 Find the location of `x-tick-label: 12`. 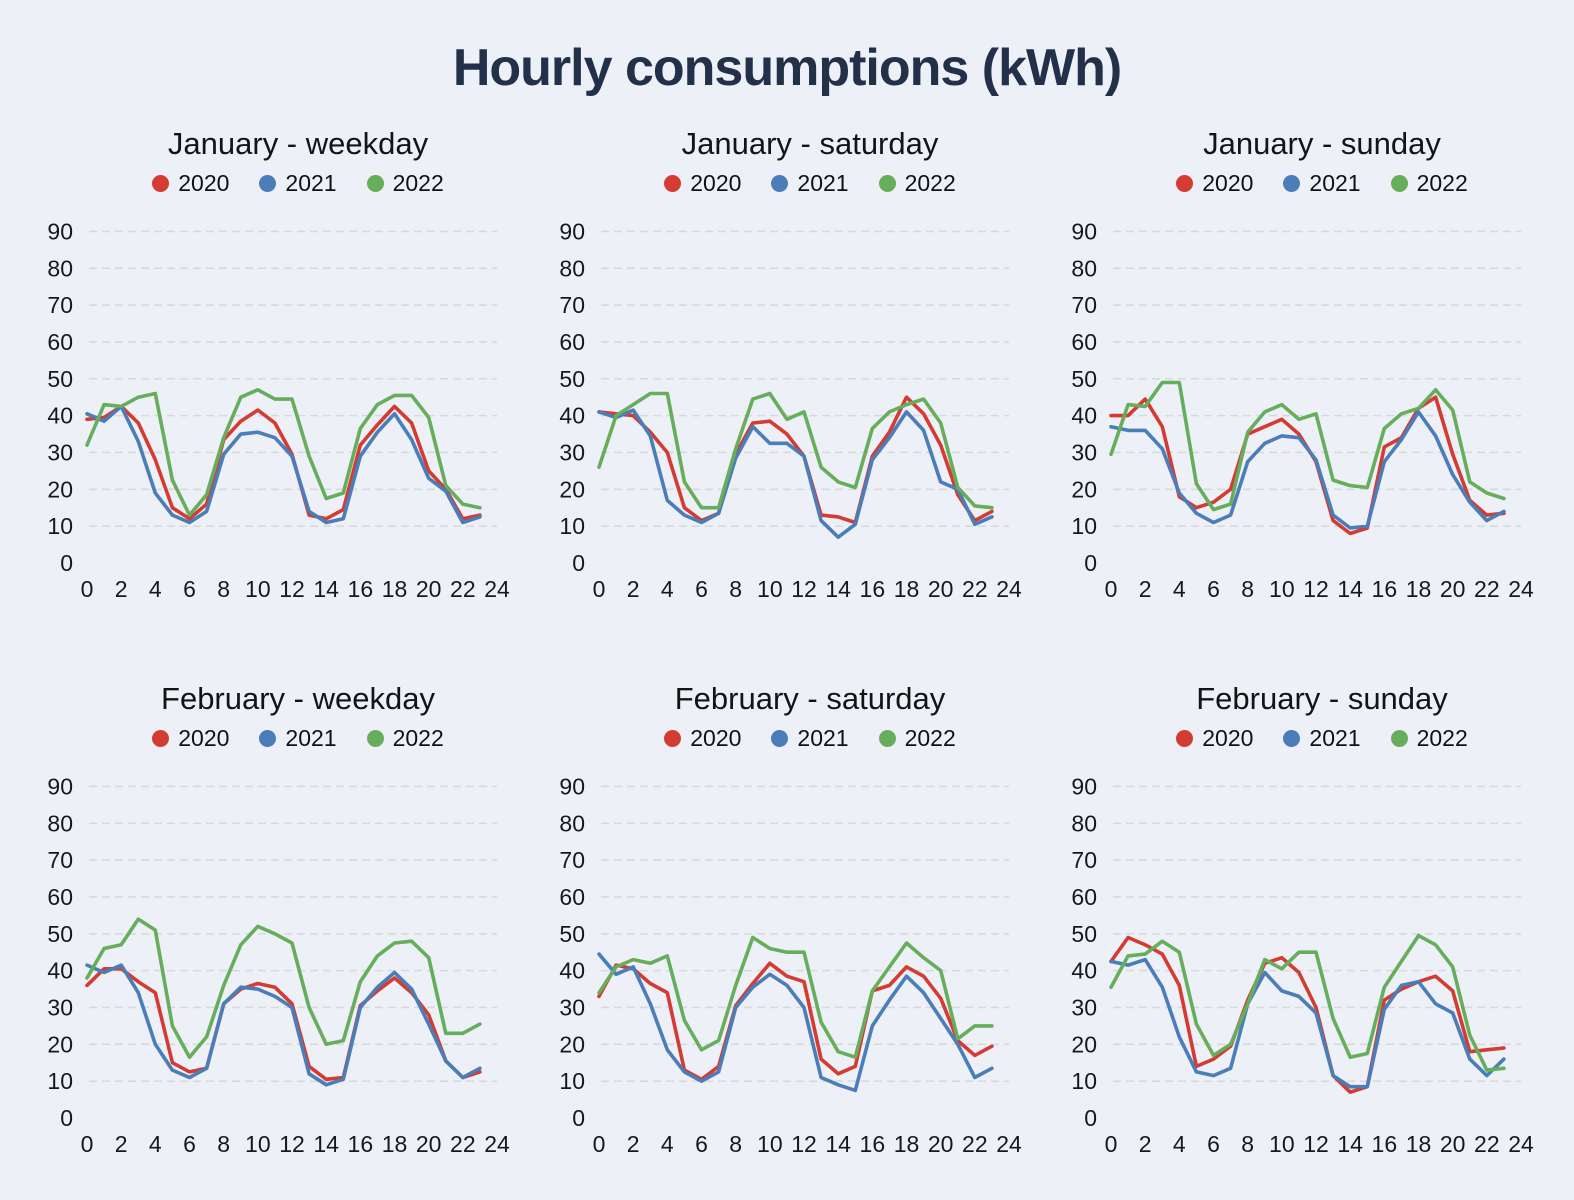

x-tick-label: 12 is located at coordinates (804, 589).